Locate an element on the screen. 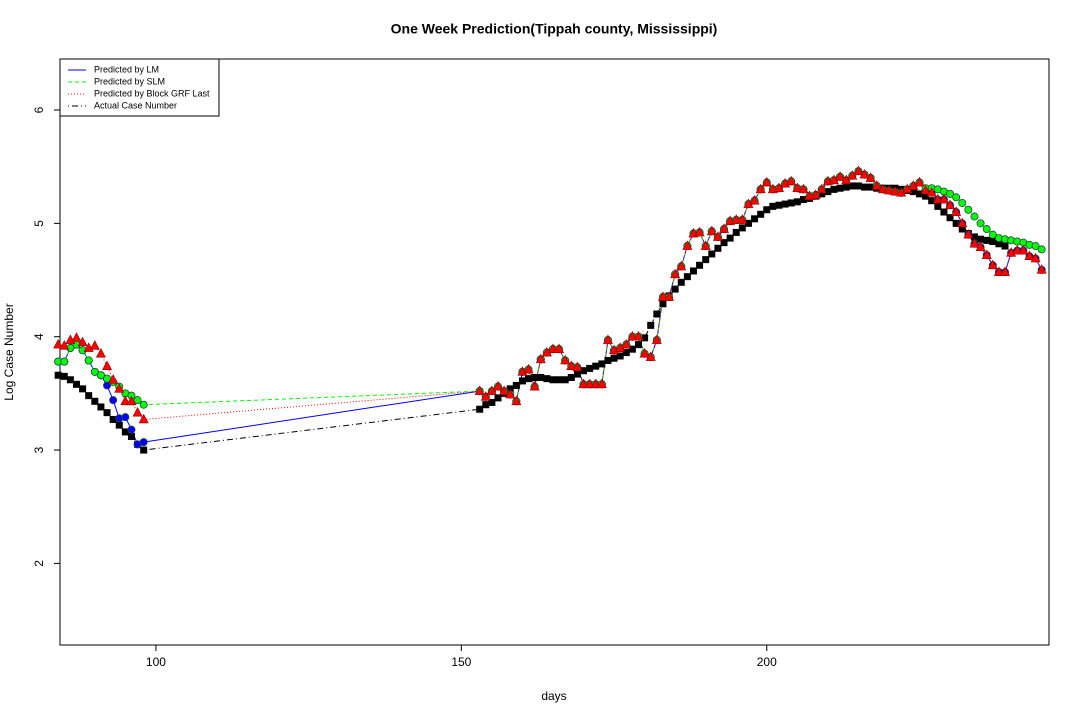  x-axis-label: days is located at coordinates (553, 696).